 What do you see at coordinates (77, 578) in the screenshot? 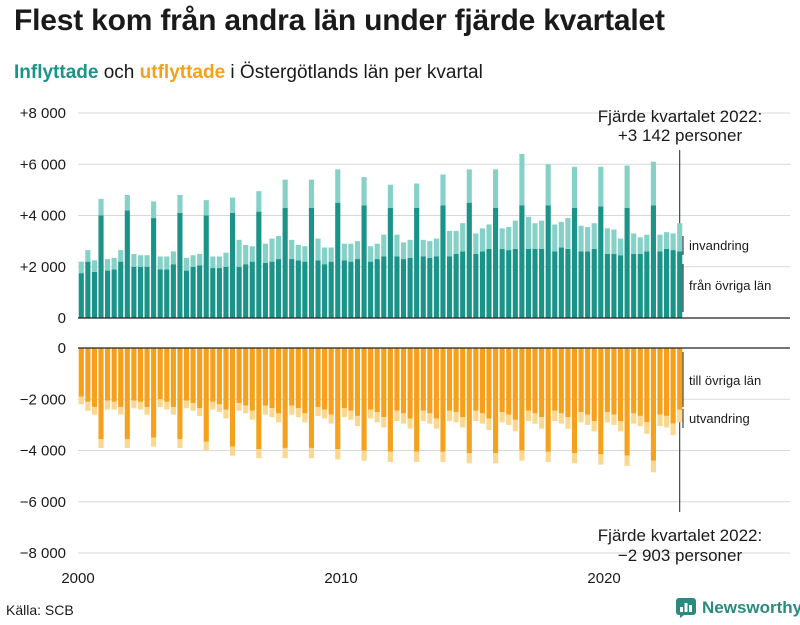
I see `x-tick-label: 2000` at bounding box center [77, 578].